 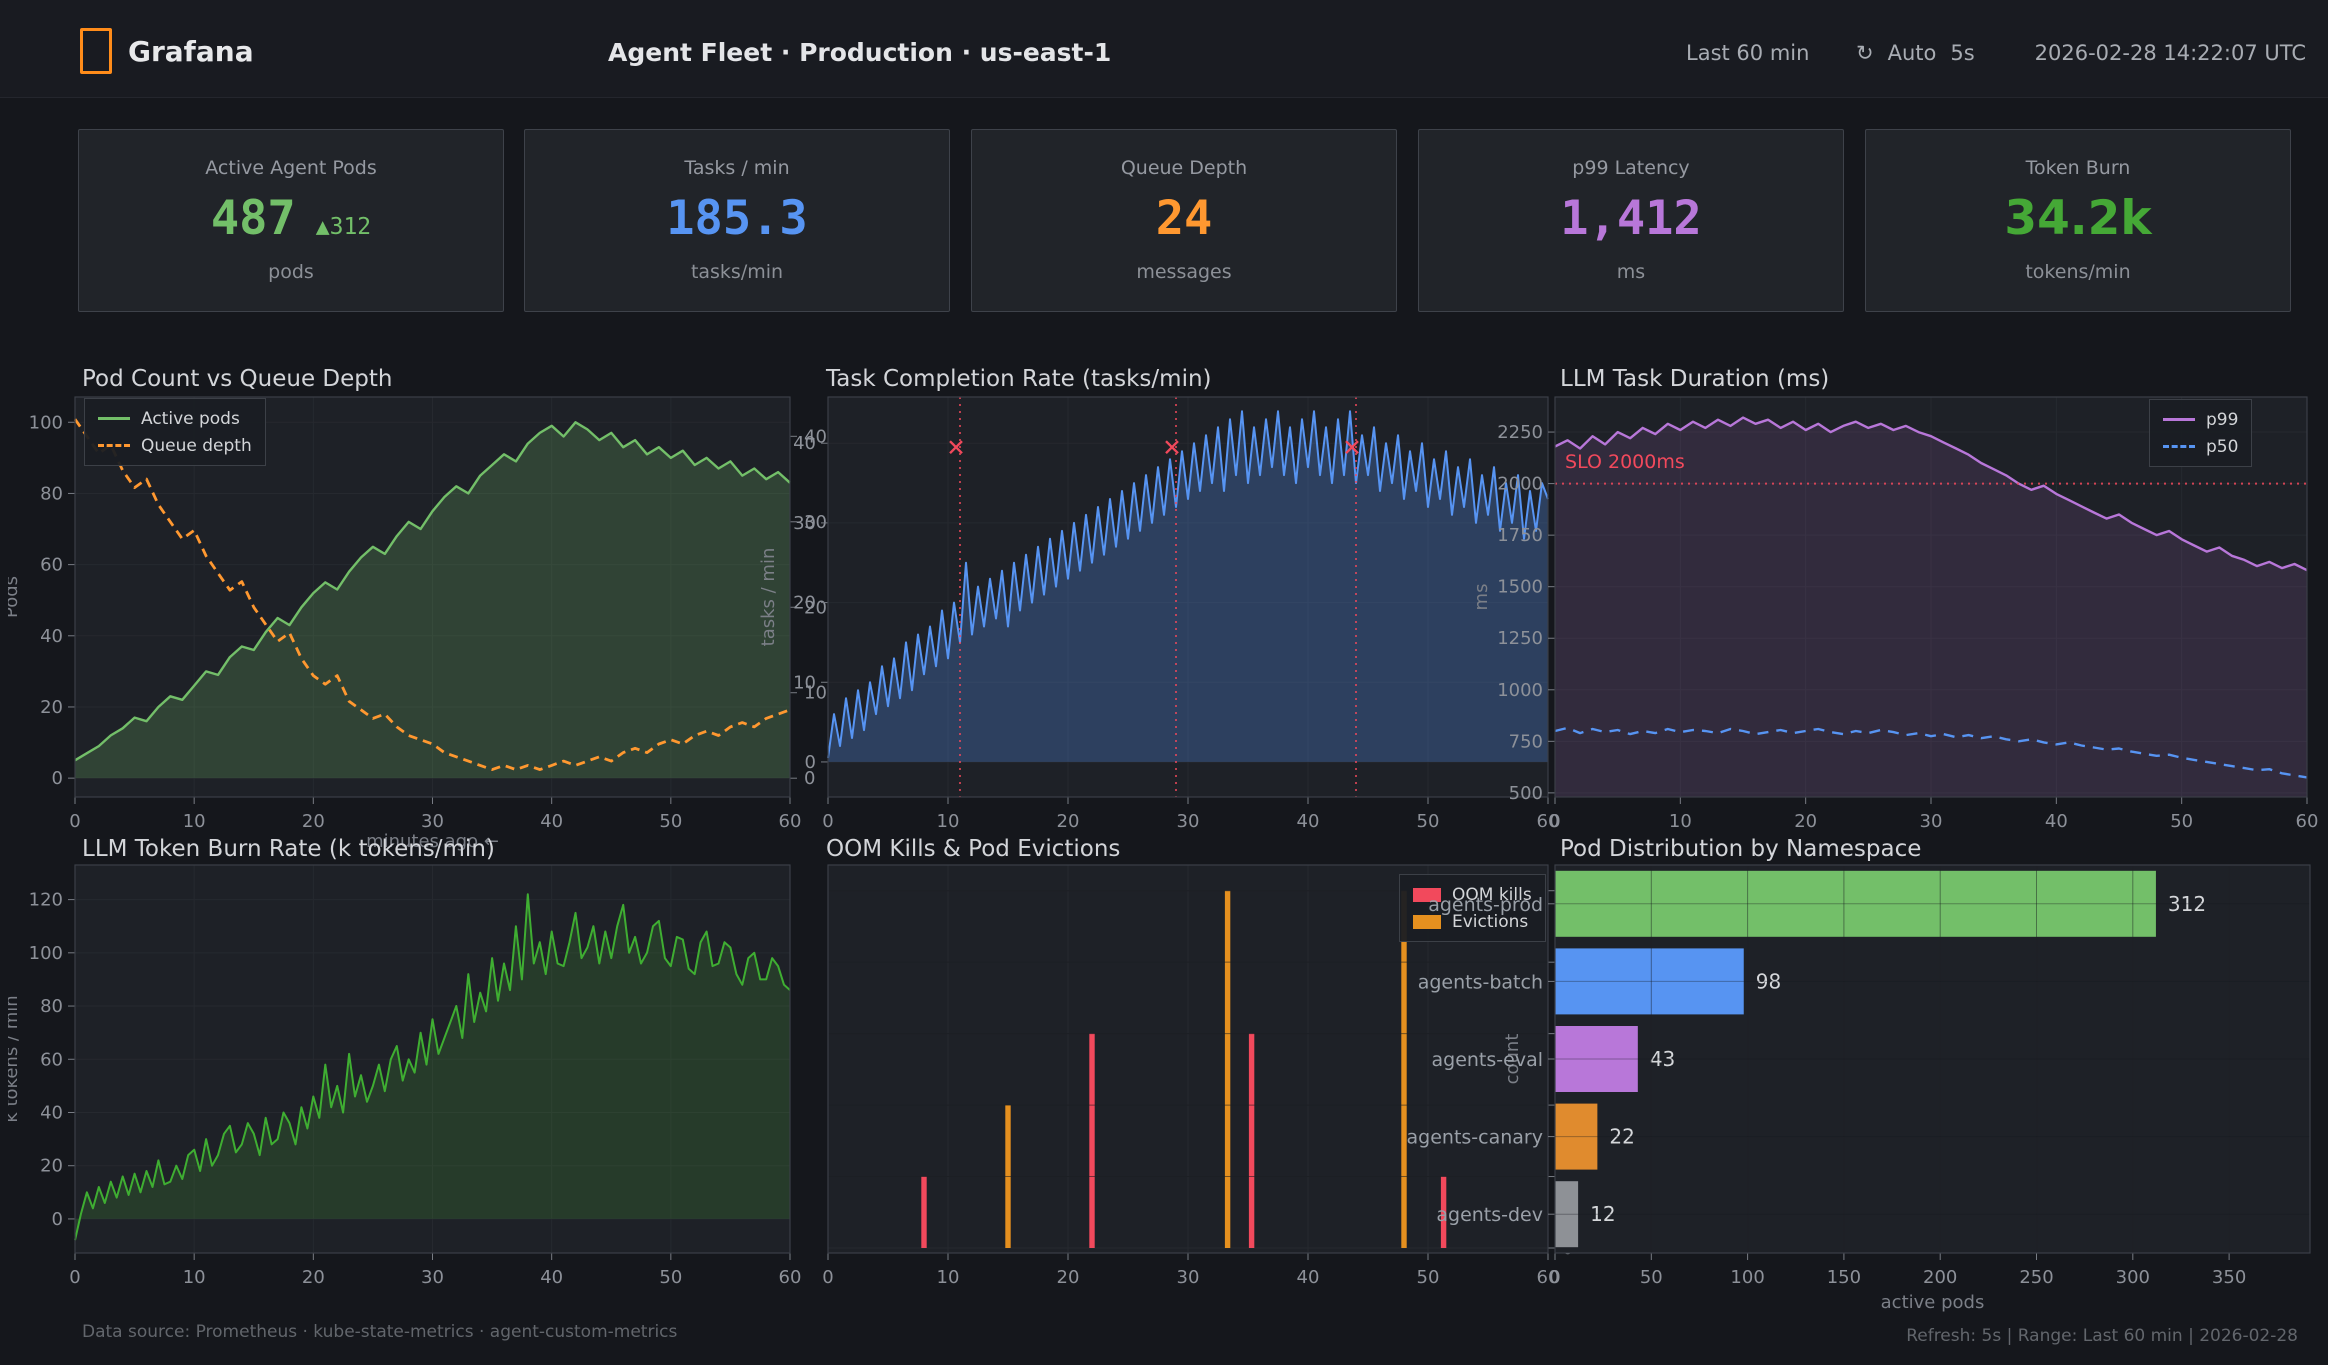 I want to click on delta-up-icon: ▲, so click(x=322, y=227).